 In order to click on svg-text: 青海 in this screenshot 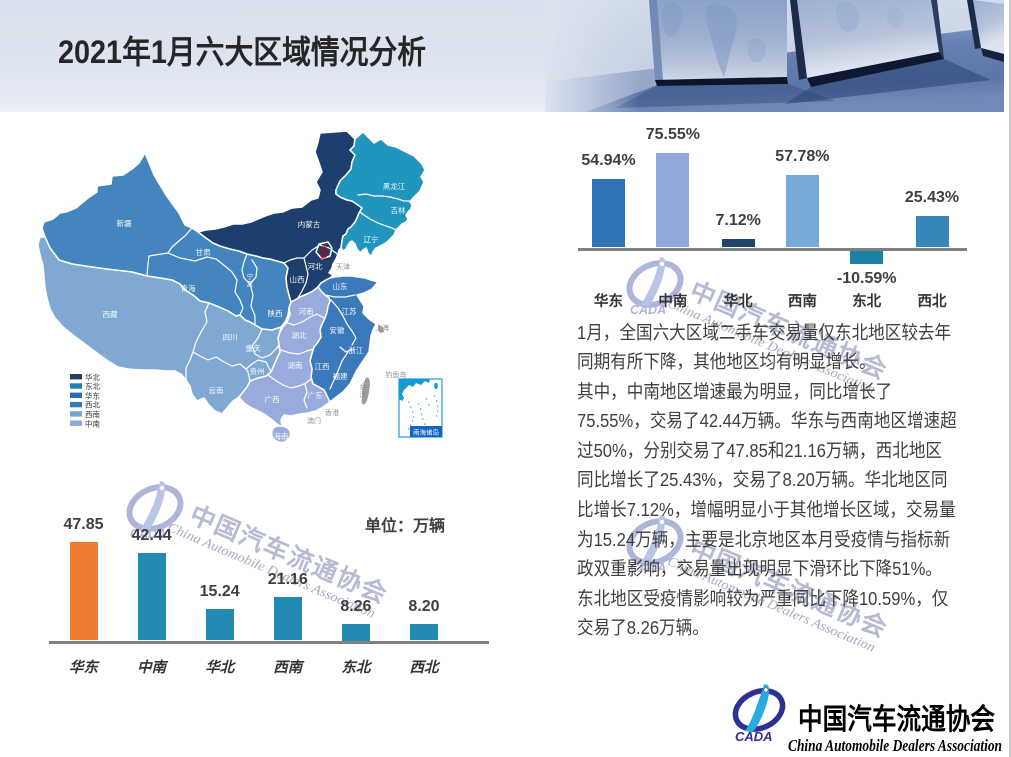, I will do `click(188, 288)`.